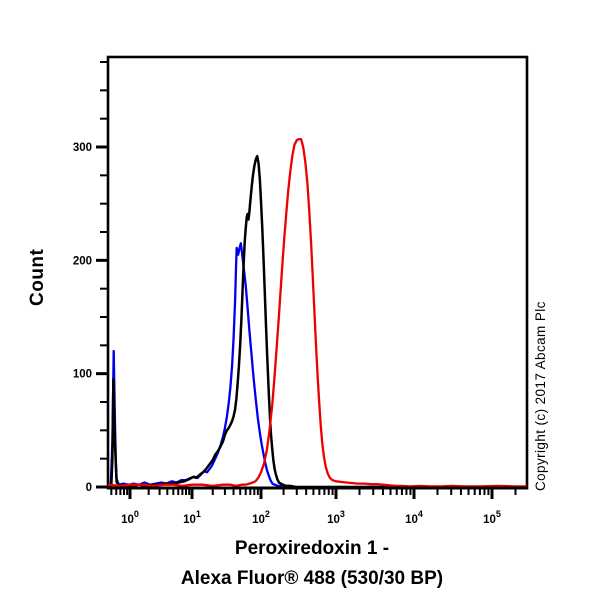  Describe the element at coordinates (82, 261) in the screenshot. I see `y-axis-tick-label: 200` at that location.